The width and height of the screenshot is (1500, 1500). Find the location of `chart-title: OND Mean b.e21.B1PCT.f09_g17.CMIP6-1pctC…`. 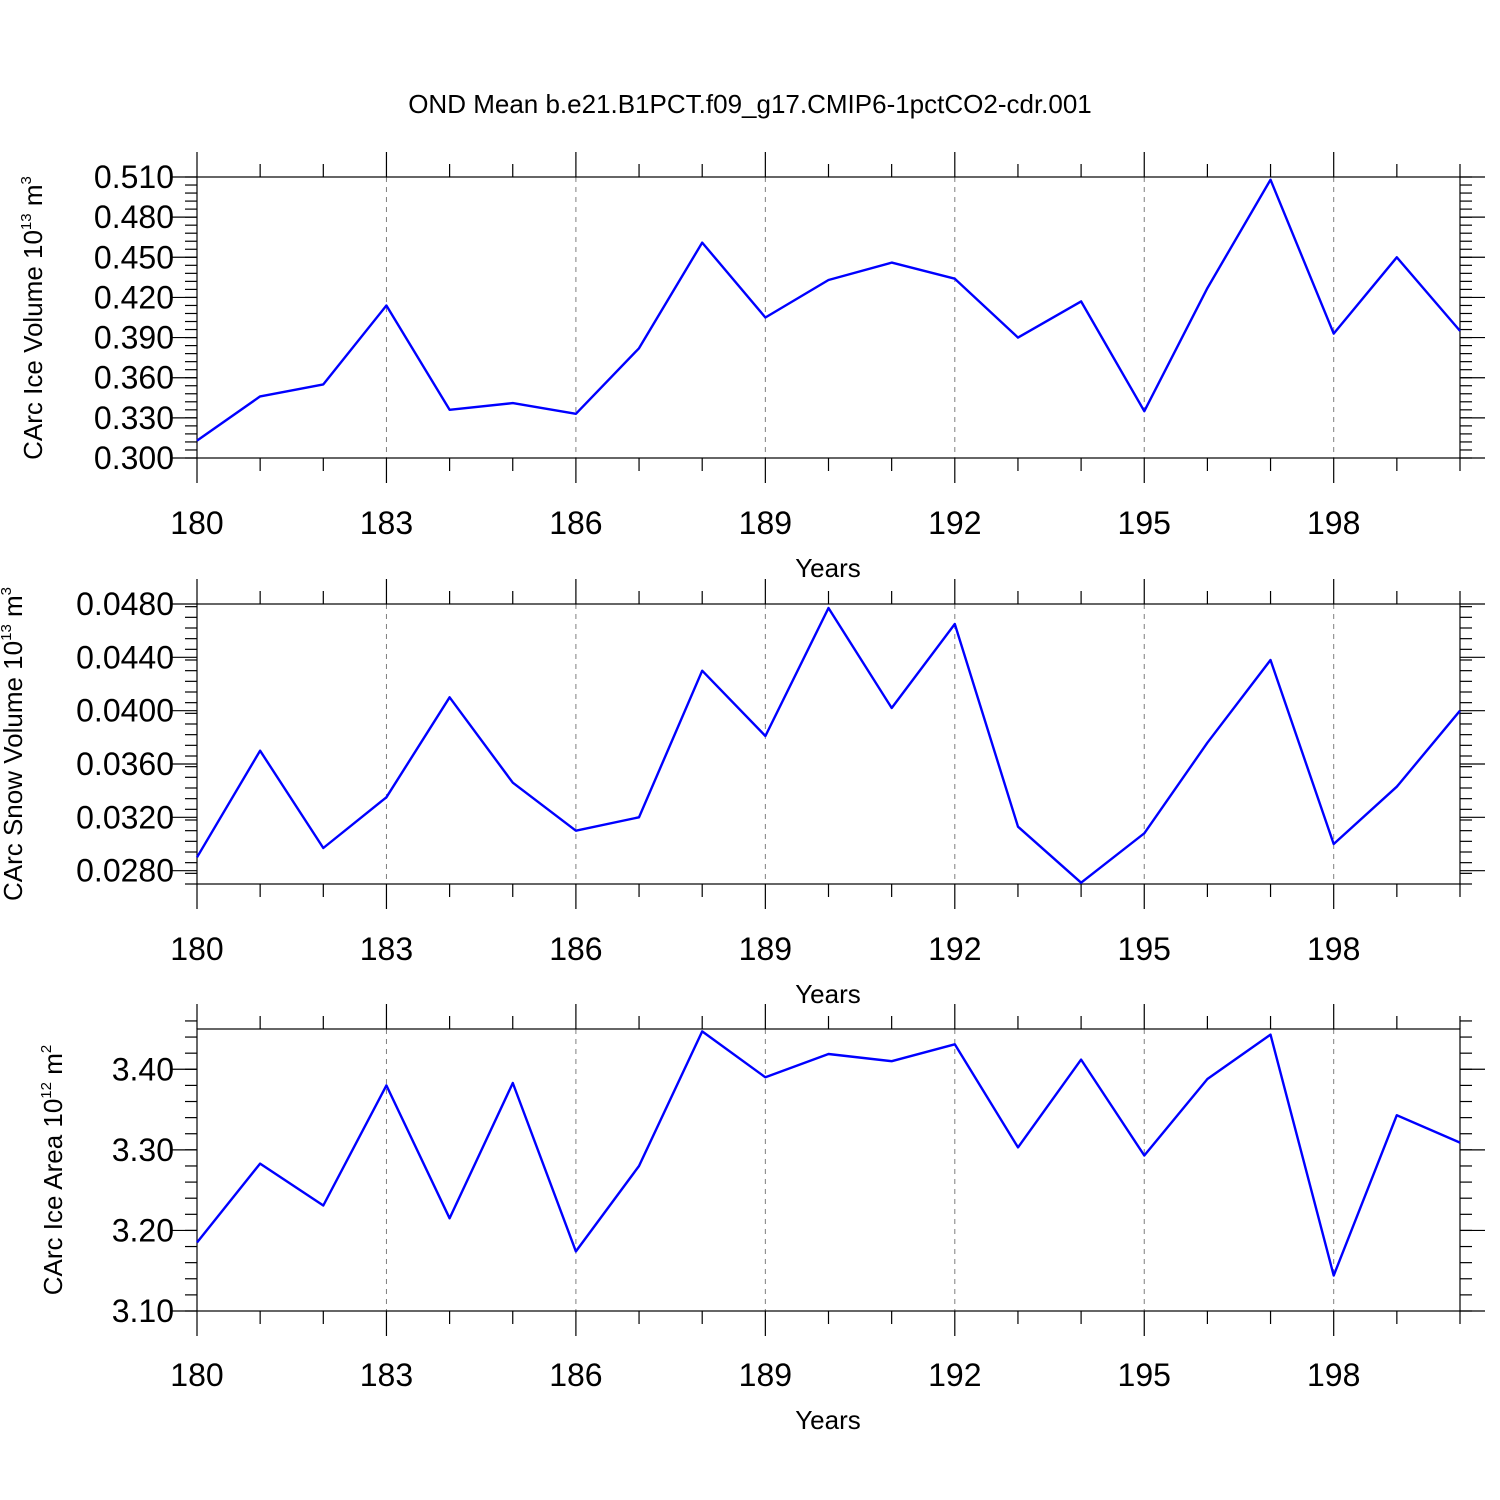

chart-title: OND Mean b.e21.B1PCT.f09_g17.CMIP6-1pctC… is located at coordinates (750, 104).